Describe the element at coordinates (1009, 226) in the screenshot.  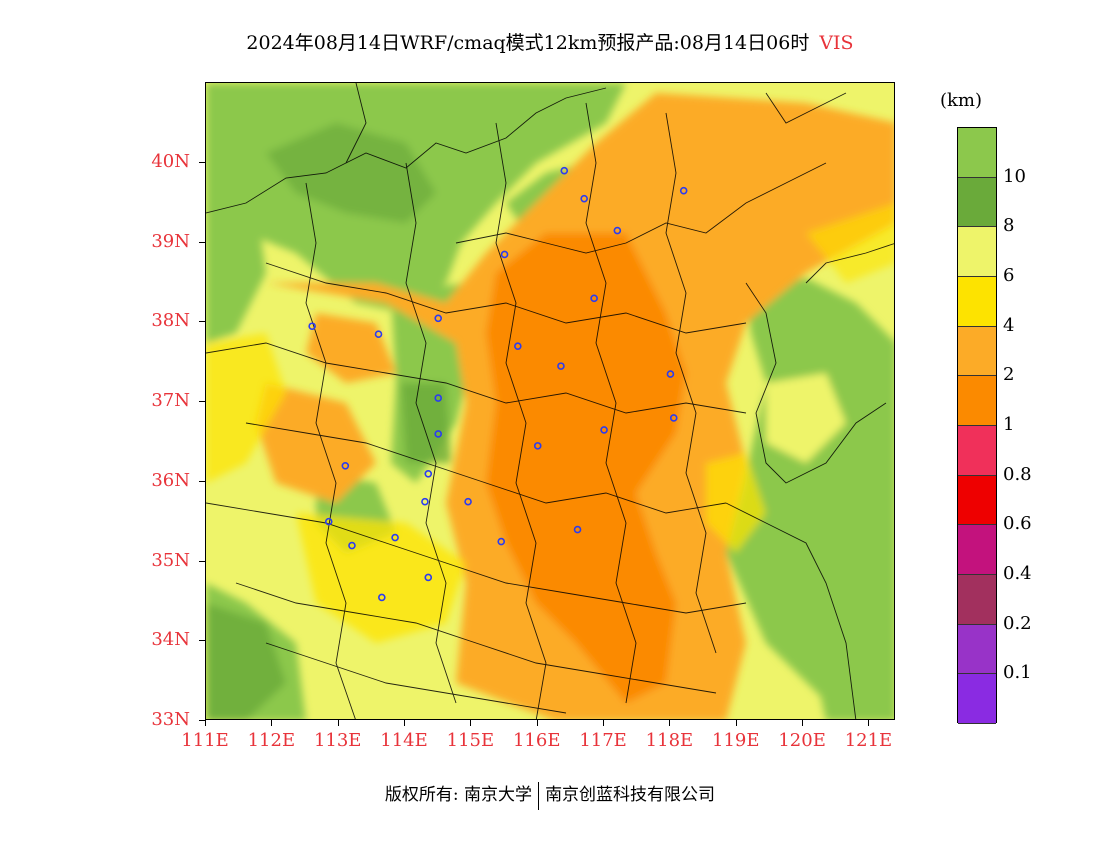
I see `legend-label: 8` at that location.